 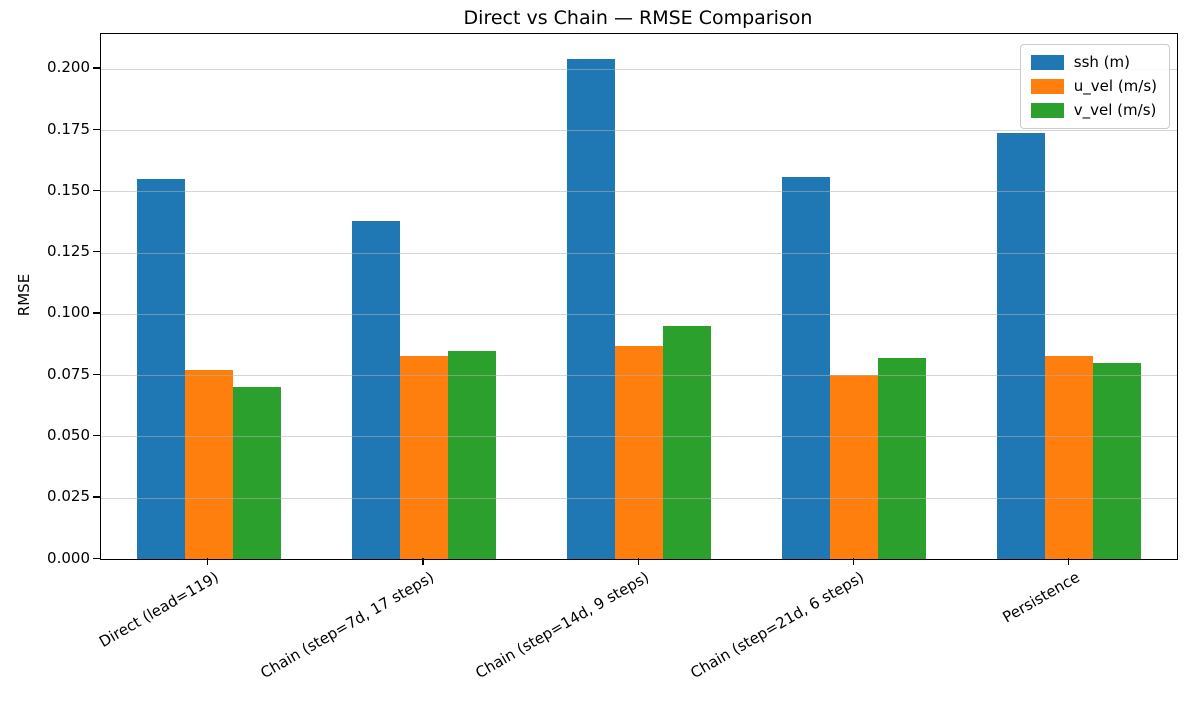 I want to click on legend-item: u_vel (m/s), so click(x=1093, y=86).